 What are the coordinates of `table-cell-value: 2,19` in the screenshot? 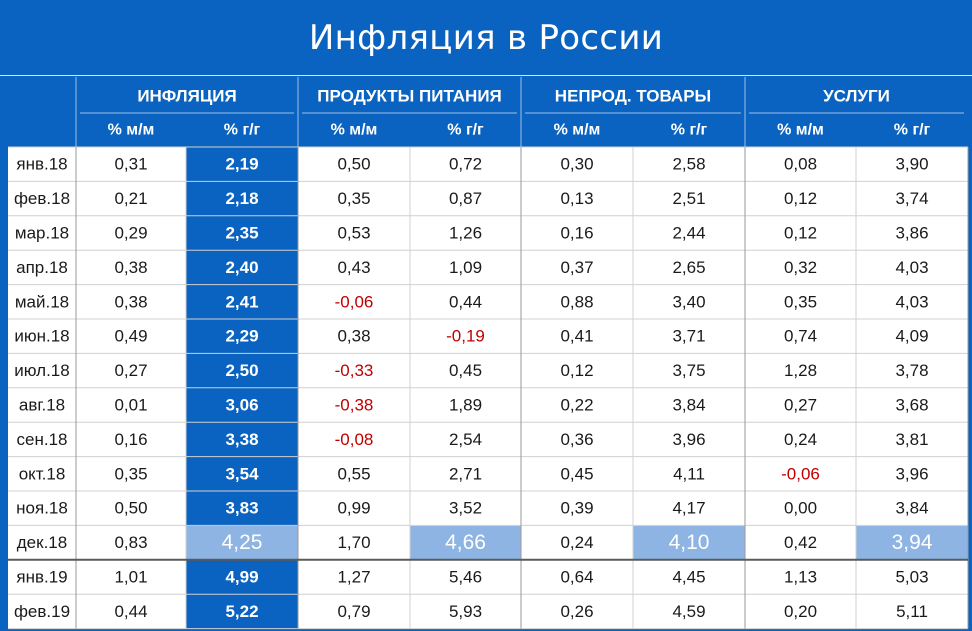 It's located at (241, 164).